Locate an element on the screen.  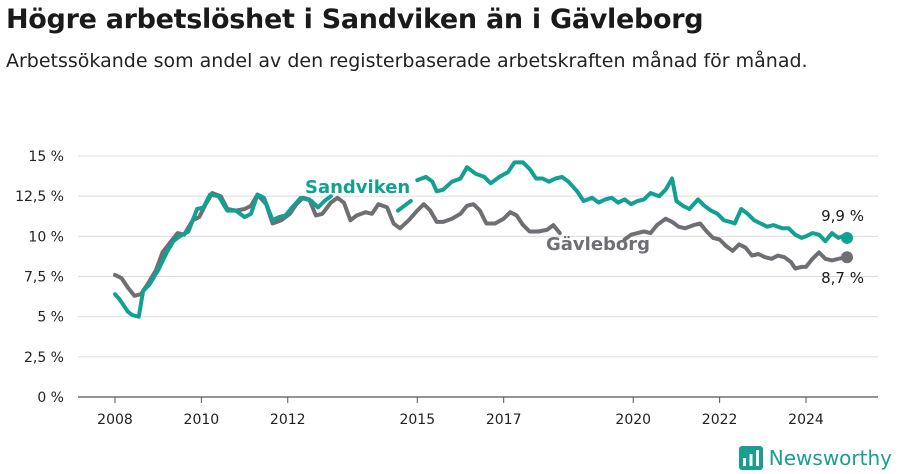
y-tick-label: 0 % is located at coordinates (50, 398).